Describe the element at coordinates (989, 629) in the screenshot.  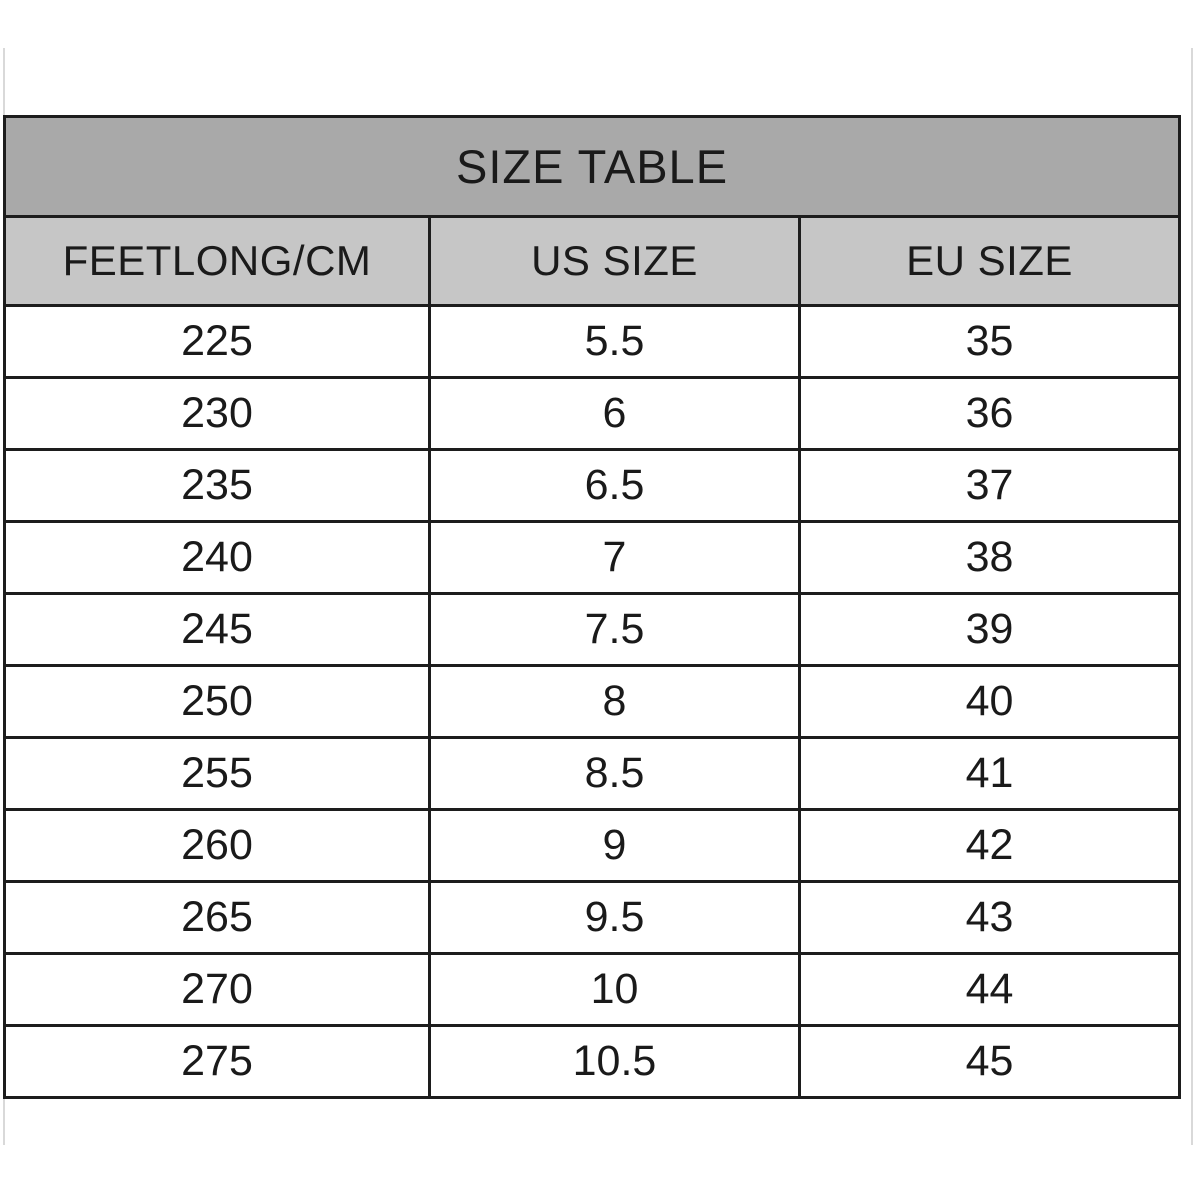
I see `cell-eu-size: 39` at that location.